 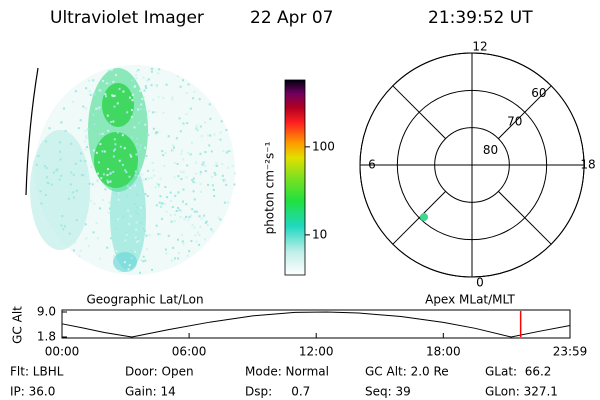 What do you see at coordinates (479, 47) in the screenshot?
I see `hour-label: 12` at bounding box center [479, 47].